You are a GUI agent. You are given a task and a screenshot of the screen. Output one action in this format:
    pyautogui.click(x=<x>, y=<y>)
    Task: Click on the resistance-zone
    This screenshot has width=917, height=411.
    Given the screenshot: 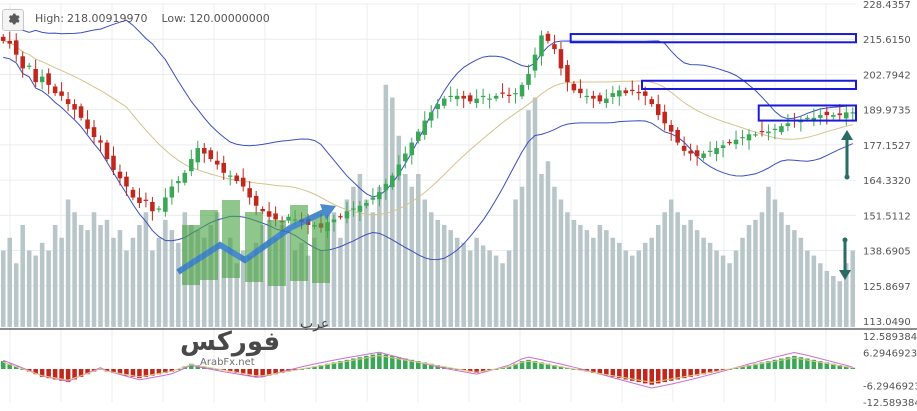 What is the action you would take?
    pyautogui.click(x=807, y=113)
    